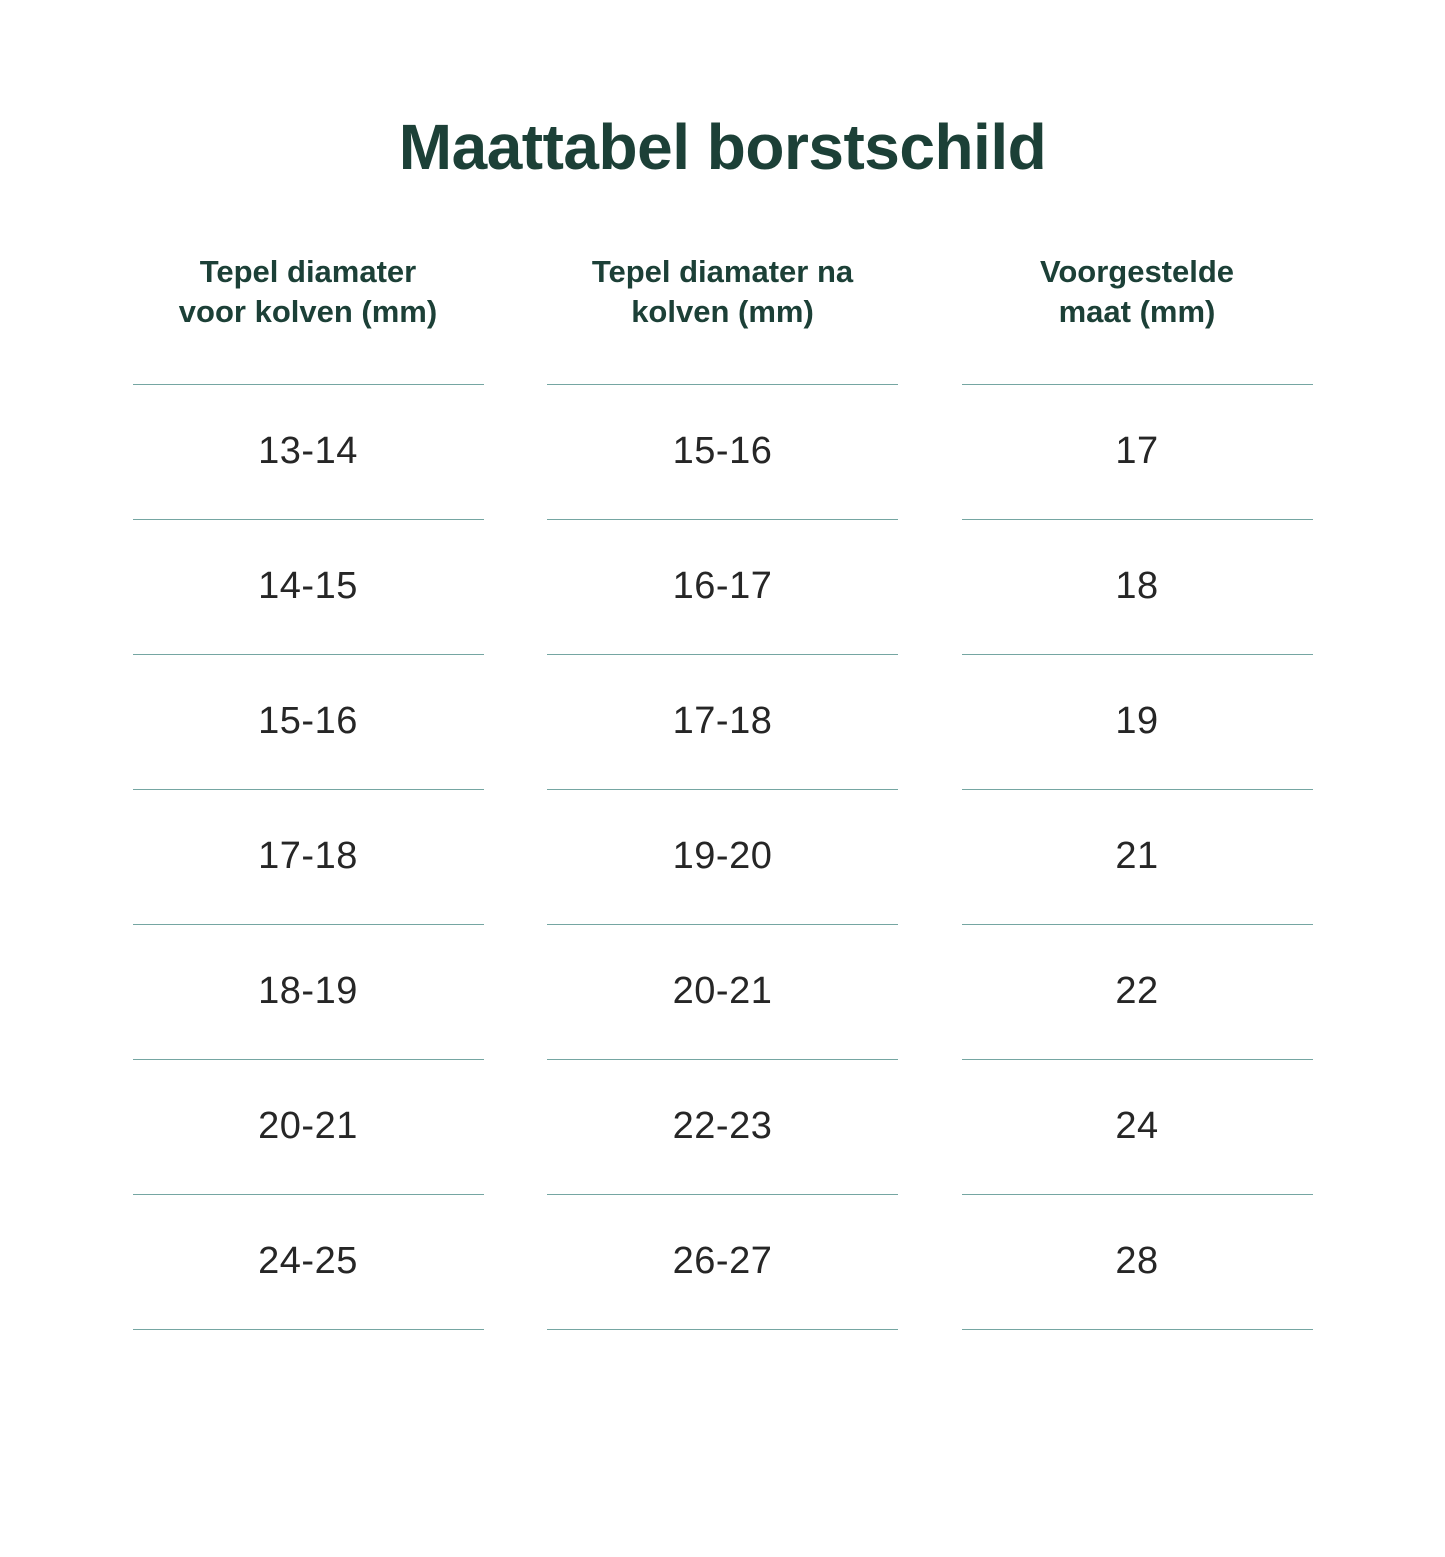 The width and height of the screenshot is (1445, 1557). I want to click on table-cell: 14-15, so click(308, 587).